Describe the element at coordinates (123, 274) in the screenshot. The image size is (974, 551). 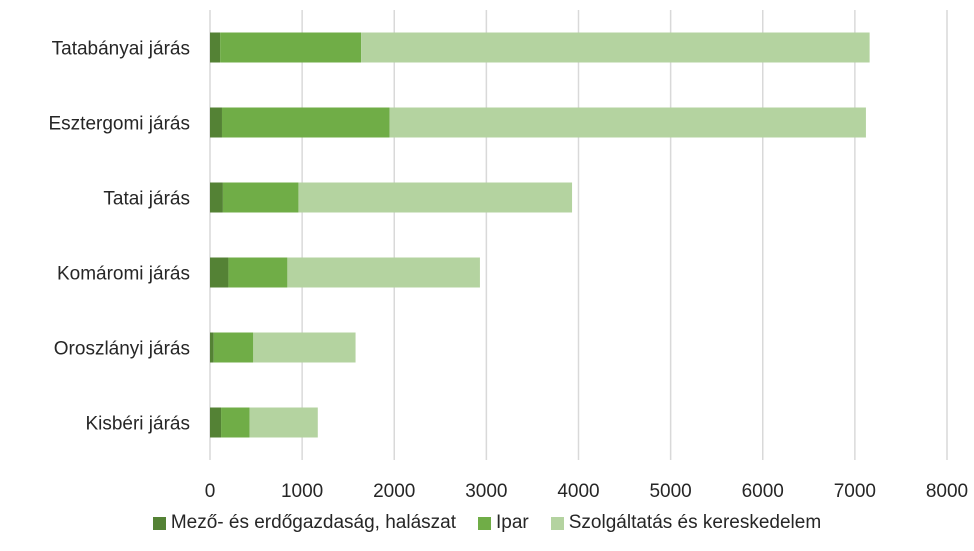
I see `category-label-3: Komáromi járás` at that location.